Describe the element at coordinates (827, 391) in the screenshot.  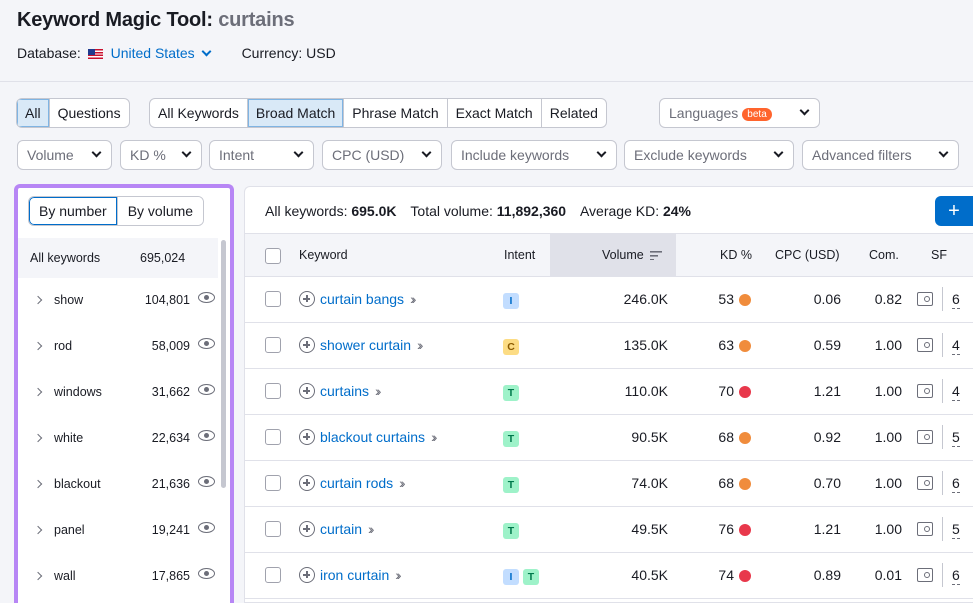
I see `cpc-cell: 1.21` at that location.